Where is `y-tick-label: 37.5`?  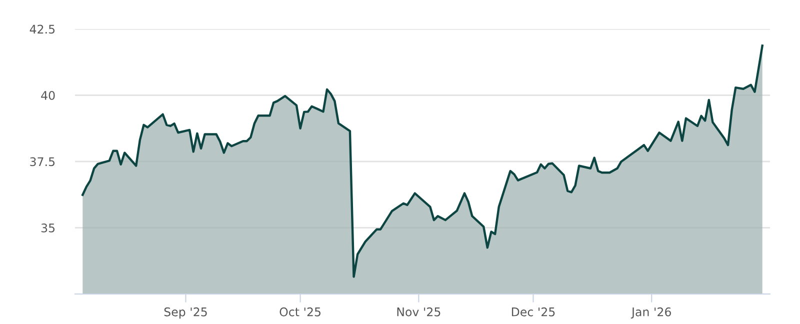
y-tick-label: 37.5 is located at coordinates (42, 161).